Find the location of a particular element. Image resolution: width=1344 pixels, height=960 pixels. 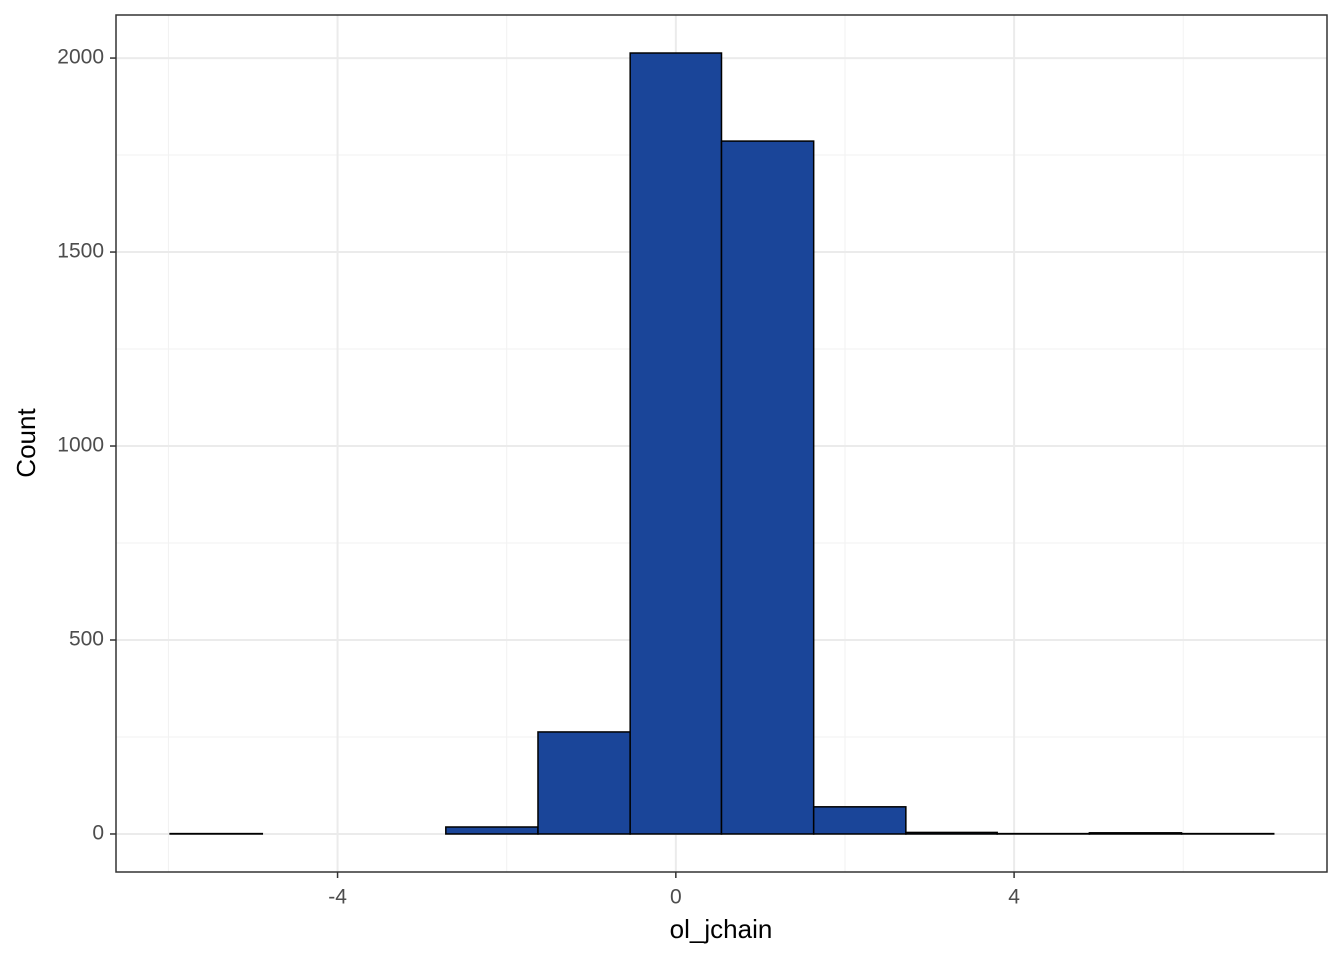

x-axis-title: ol_jchain is located at coordinates (721, 929).